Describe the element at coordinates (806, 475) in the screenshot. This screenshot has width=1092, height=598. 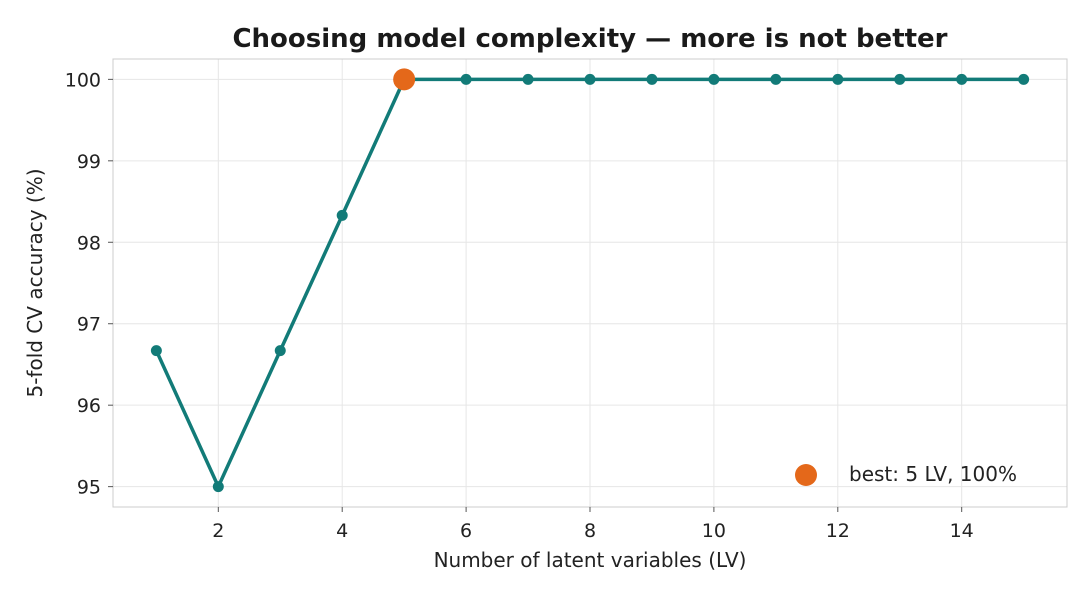
I see `legend-marker-best` at that location.